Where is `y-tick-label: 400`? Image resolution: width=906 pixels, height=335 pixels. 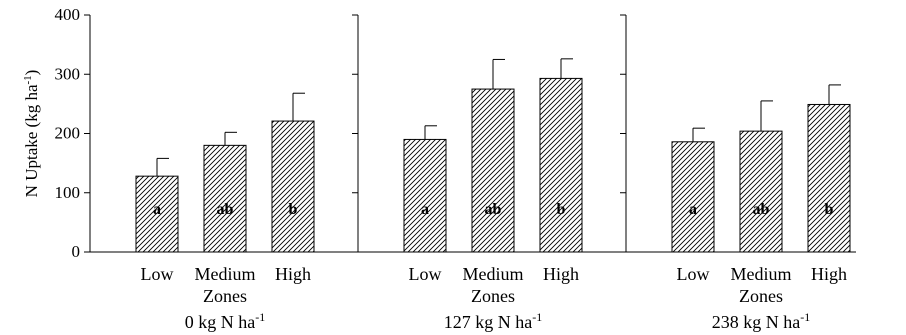 y-tick-label: 400 is located at coordinates (68, 14).